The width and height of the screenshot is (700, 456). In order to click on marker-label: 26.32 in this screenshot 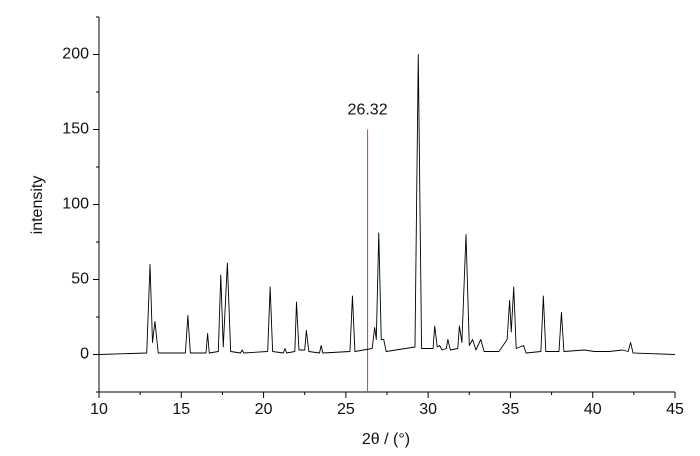, I will do `click(368, 110)`.